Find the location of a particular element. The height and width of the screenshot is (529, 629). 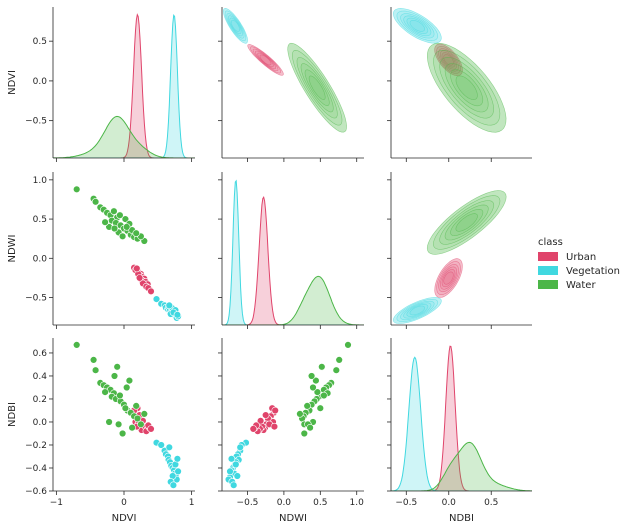

x-axis-label-ndvi: NDVI is located at coordinates (124, 518).